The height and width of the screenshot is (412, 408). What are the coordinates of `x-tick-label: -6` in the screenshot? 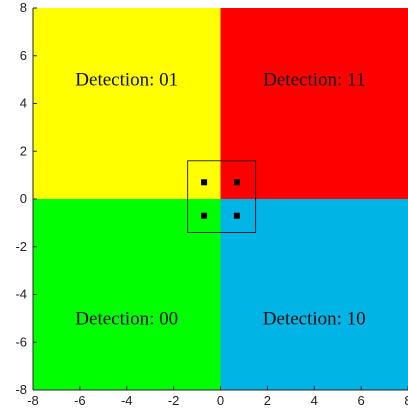 It's located at (80, 400).